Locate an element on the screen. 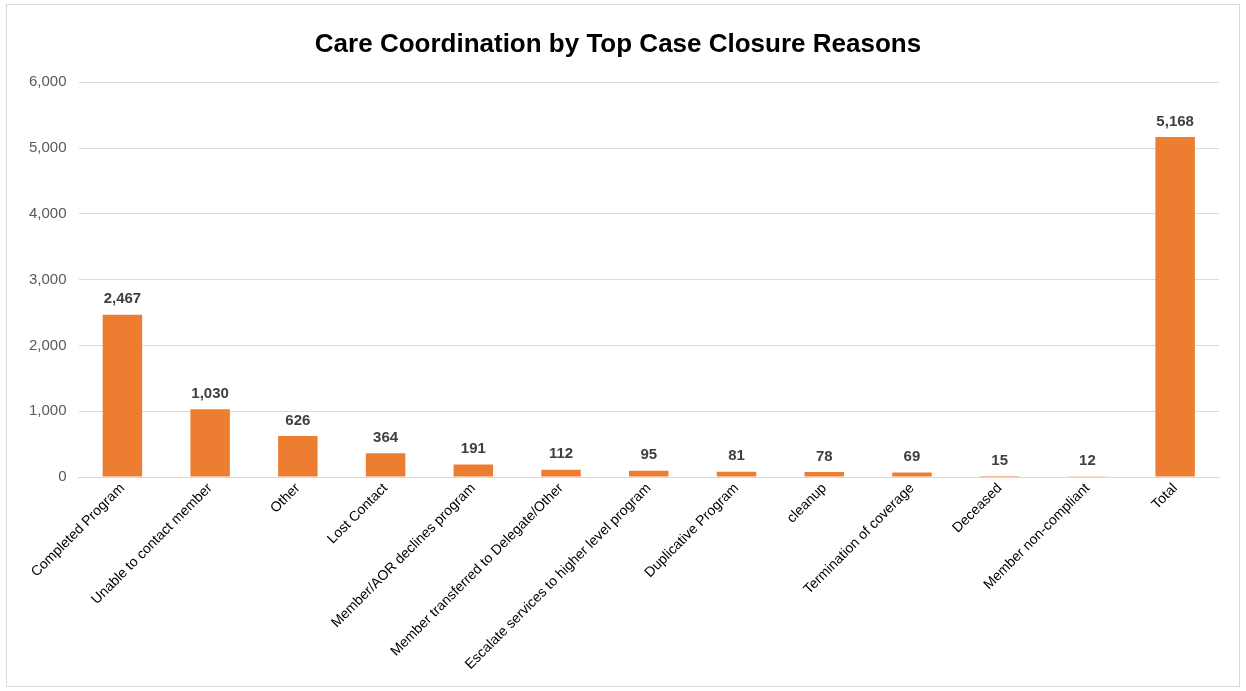 This screenshot has width=1246, height=691. data-label: 626 is located at coordinates (298, 419).